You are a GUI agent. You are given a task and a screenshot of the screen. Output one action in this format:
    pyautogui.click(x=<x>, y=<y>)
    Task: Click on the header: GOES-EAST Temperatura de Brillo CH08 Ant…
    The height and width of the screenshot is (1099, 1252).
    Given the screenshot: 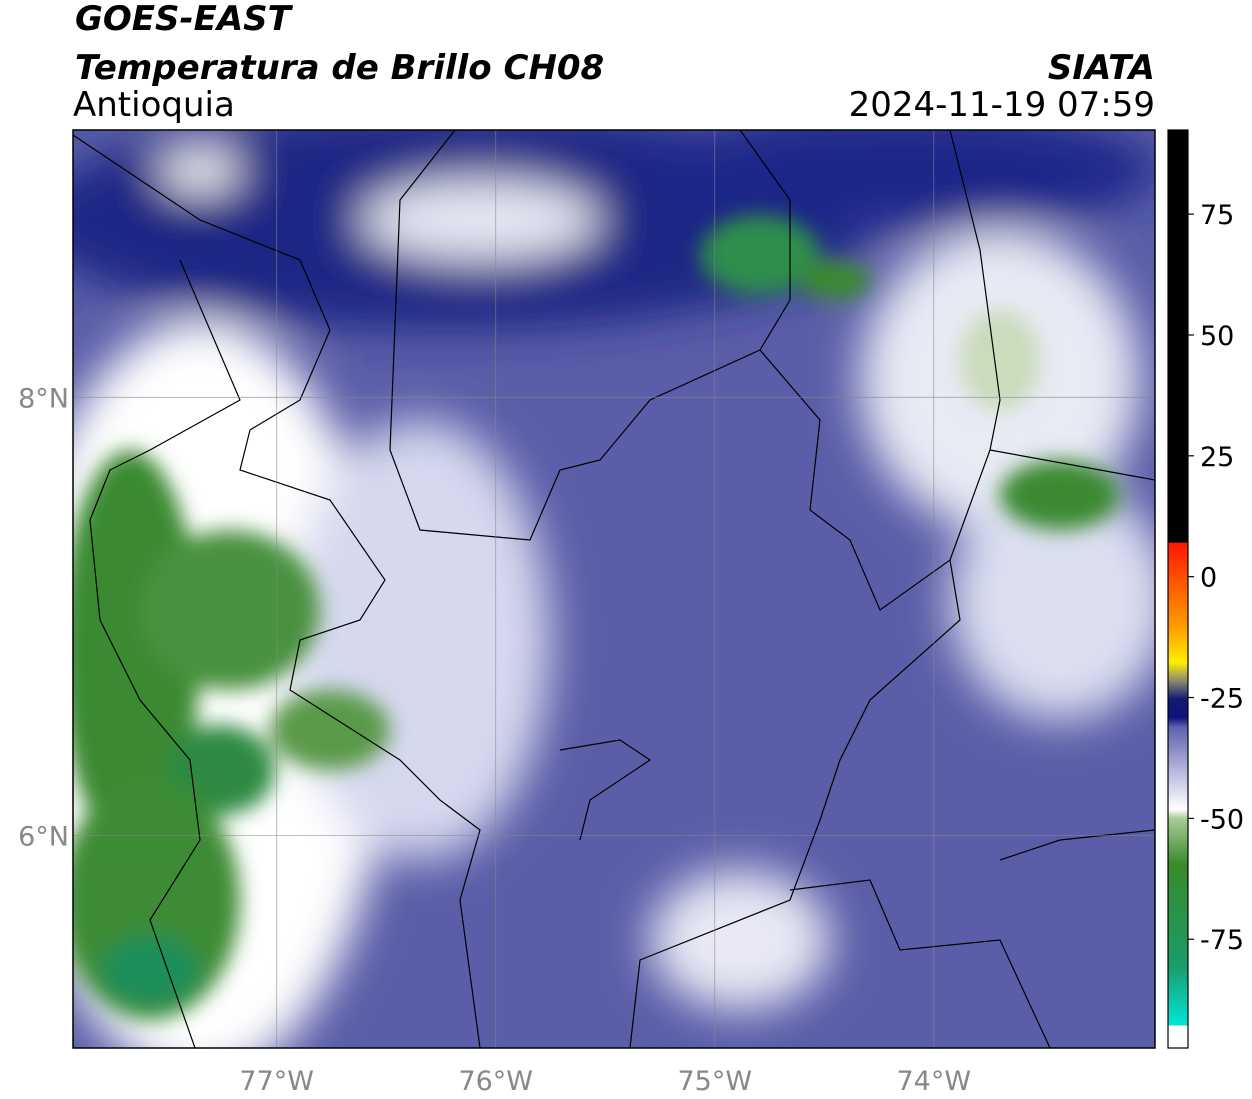 What is the action you would take?
    pyautogui.click(x=614, y=62)
    